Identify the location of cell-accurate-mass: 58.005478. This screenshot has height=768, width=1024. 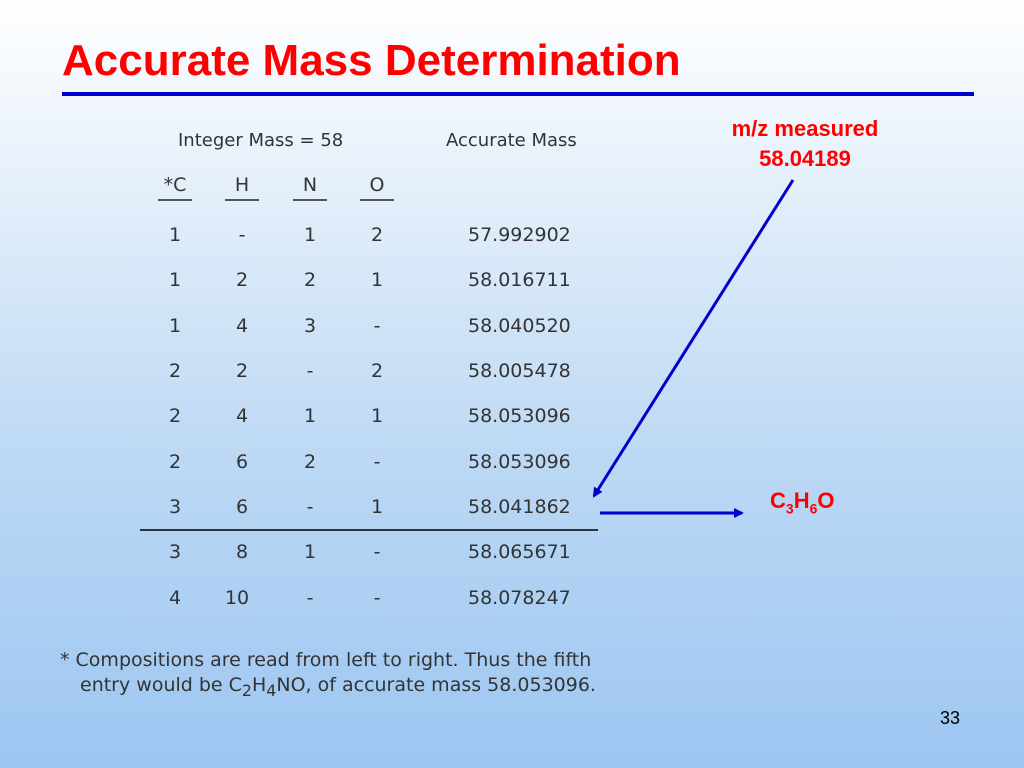
(519, 371).